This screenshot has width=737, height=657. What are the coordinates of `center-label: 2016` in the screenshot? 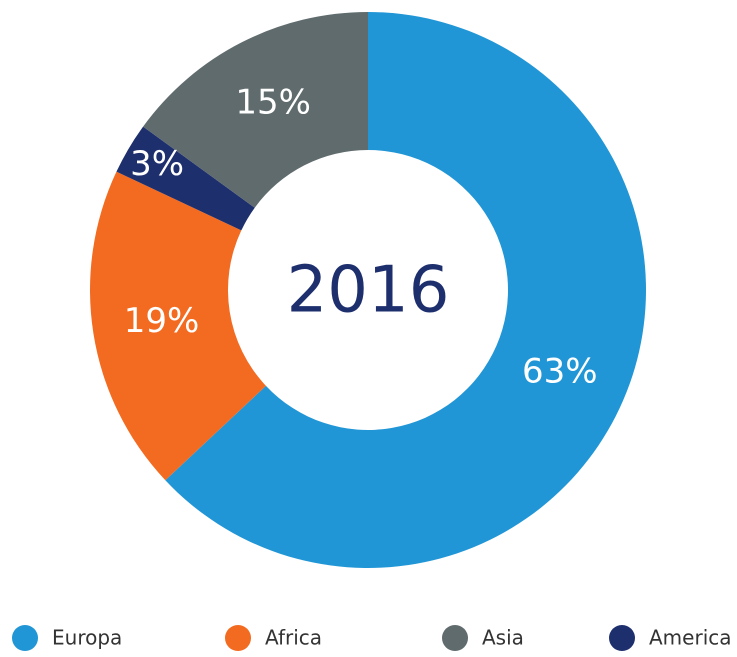 It's located at (368, 291).